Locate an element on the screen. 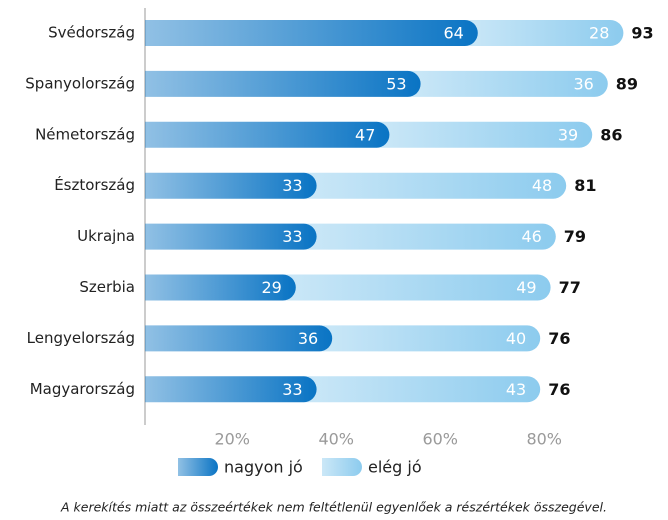  total-label: 93 is located at coordinates (642, 33).